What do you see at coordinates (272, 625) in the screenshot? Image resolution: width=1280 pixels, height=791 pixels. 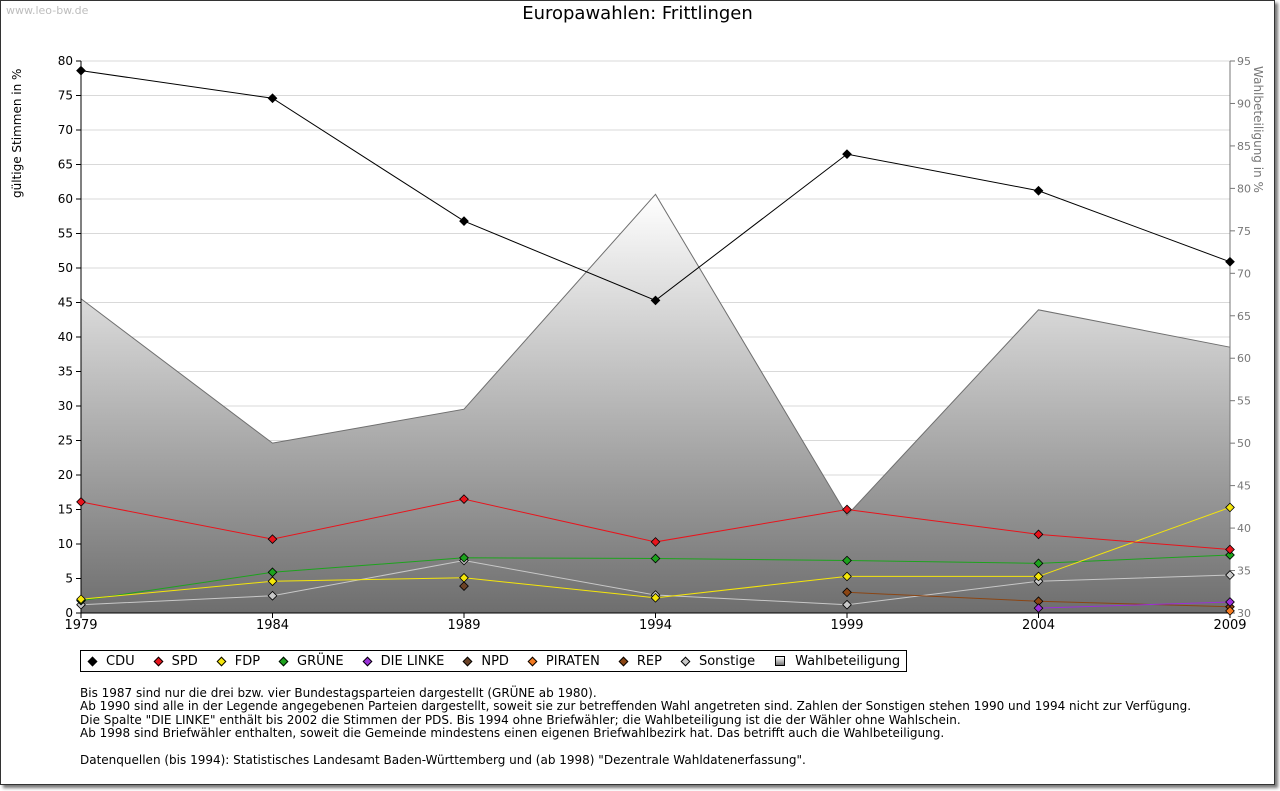 I see `x-tick-label: 1984` at bounding box center [272, 625].